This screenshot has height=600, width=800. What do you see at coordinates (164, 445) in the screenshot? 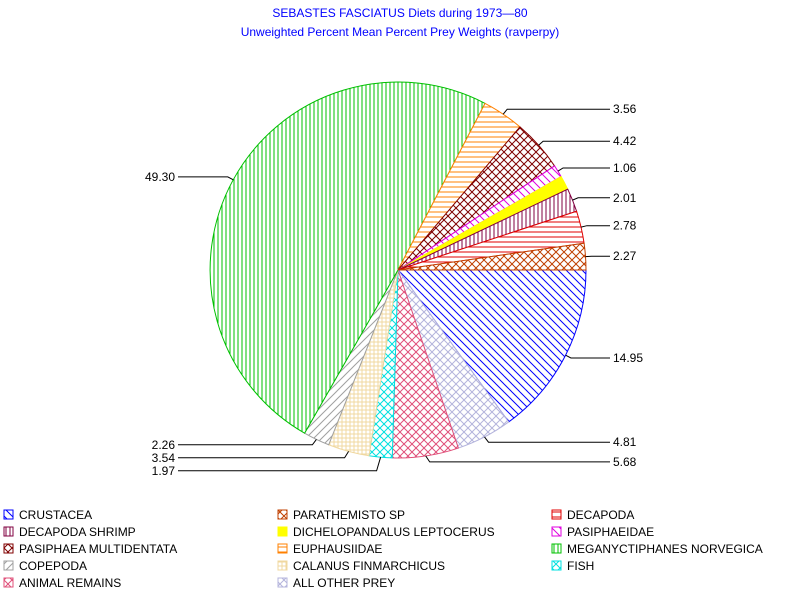
I see `data-label-copepoda: 2.26` at bounding box center [164, 445].